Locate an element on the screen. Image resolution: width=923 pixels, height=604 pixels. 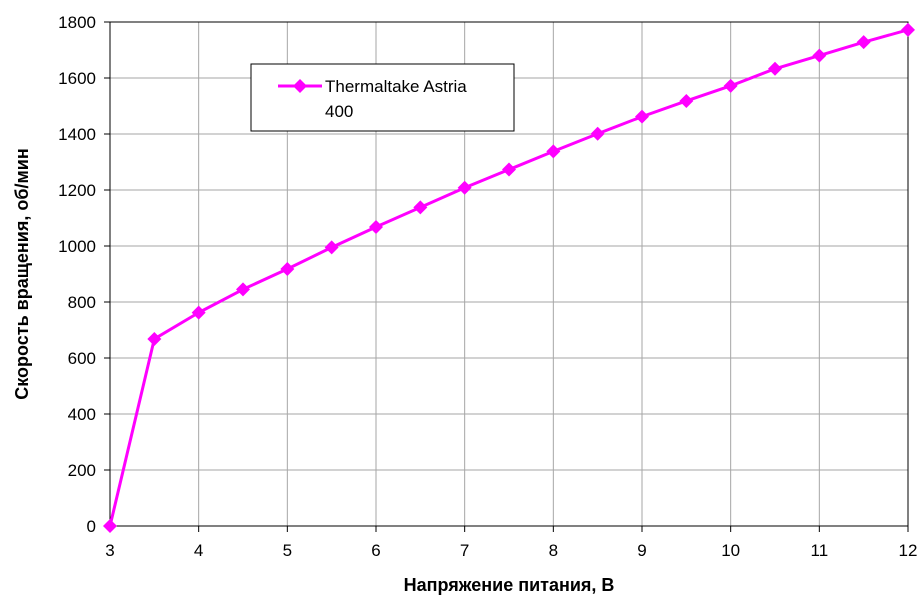
x-tick-label: 7 is located at coordinates (464, 550).